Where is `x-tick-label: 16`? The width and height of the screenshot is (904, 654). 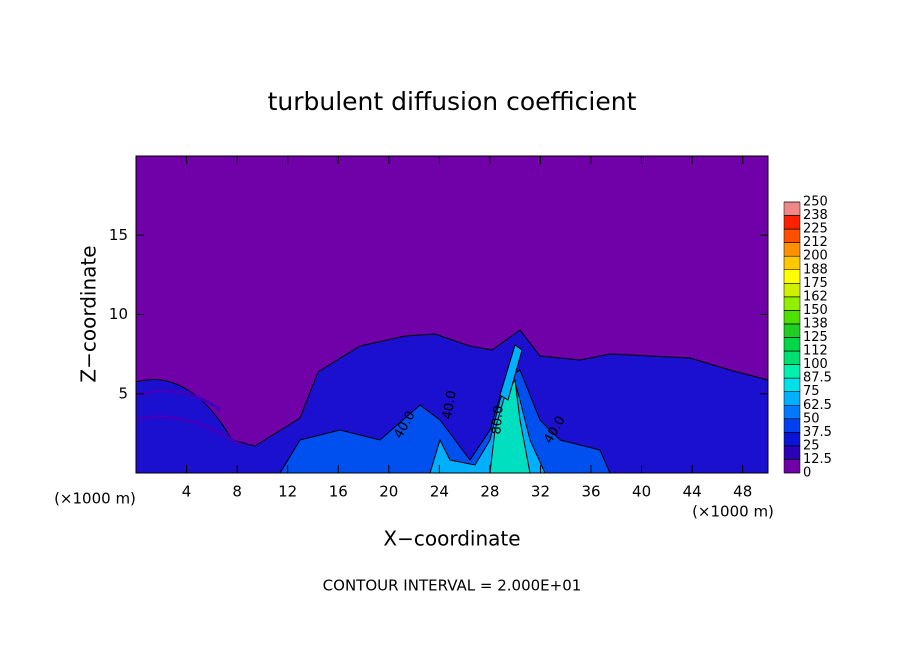
x-tick-label: 16 is located at coordinates (338, 492).